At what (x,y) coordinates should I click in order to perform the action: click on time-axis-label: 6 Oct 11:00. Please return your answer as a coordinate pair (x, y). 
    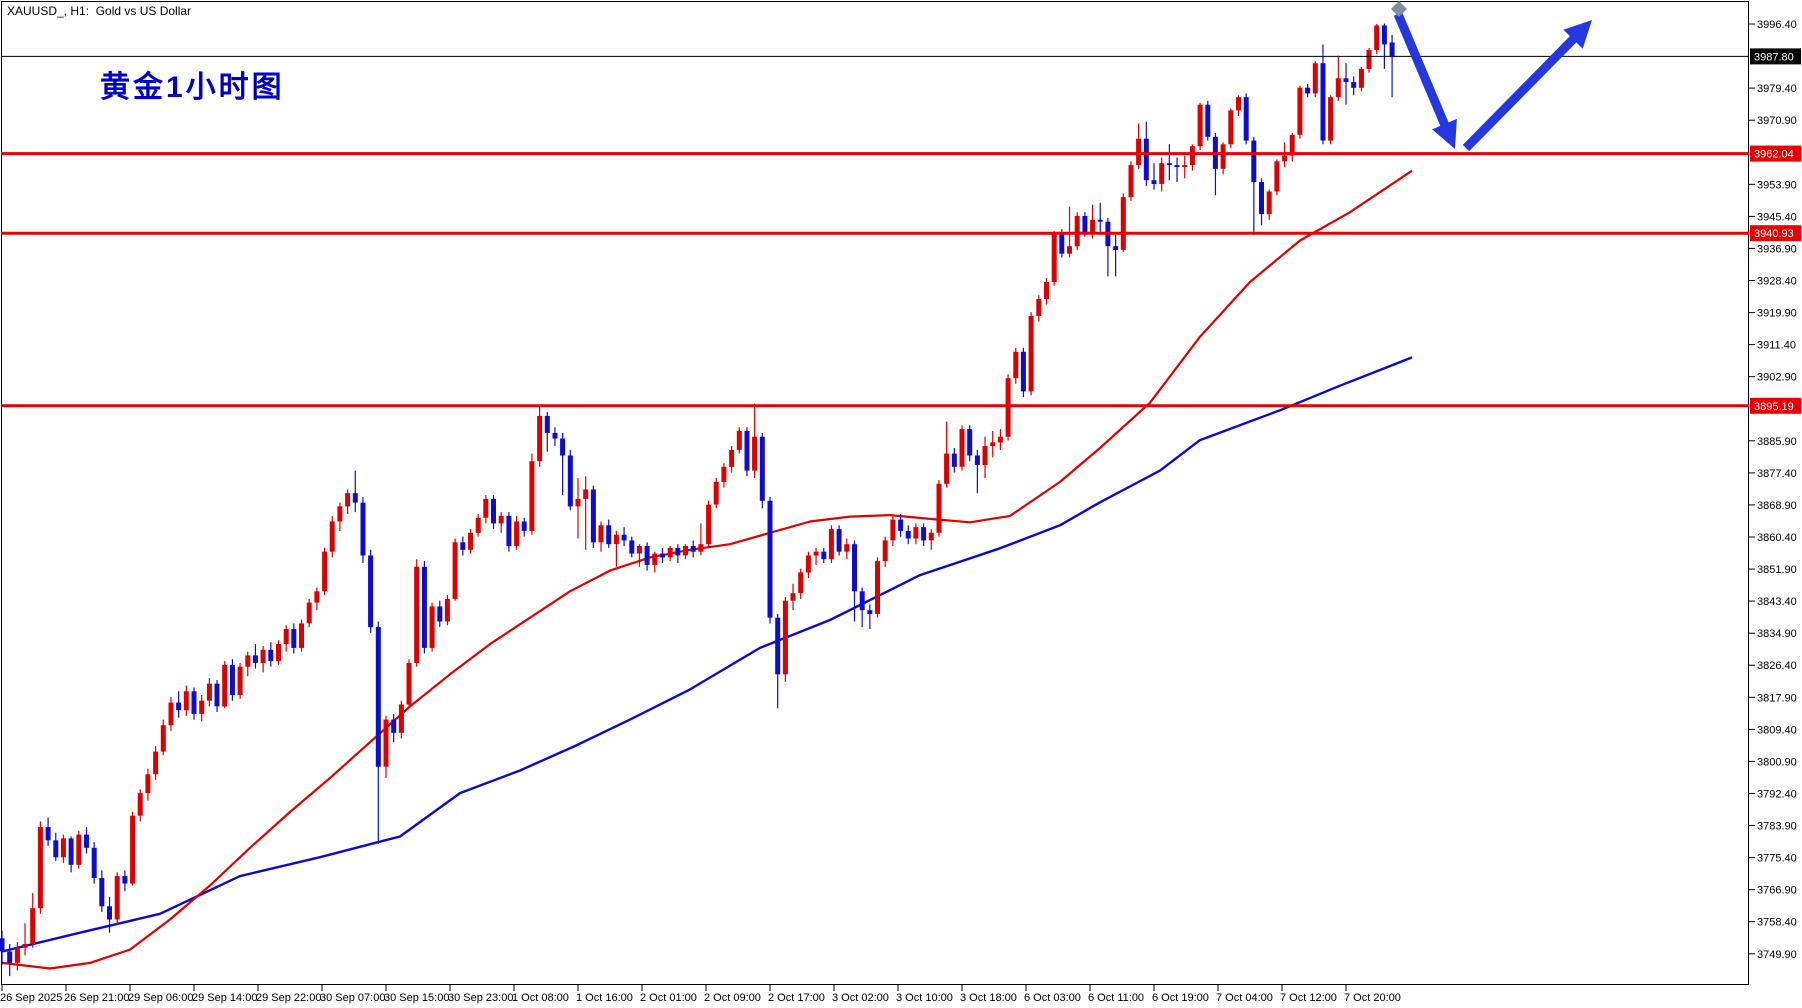
    Looking at the image, I should click on (1116, 998).